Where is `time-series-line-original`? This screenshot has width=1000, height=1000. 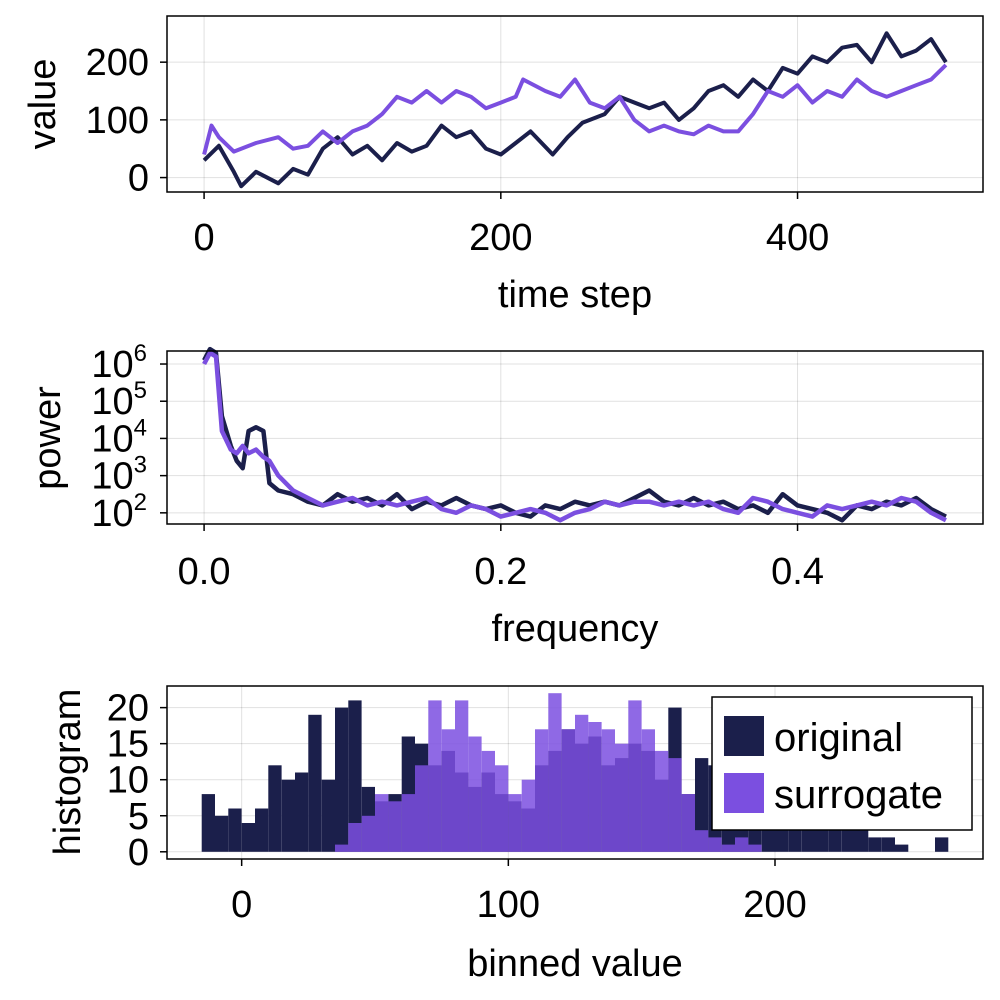 time-series-line-original is located at coordinates (575, 110).